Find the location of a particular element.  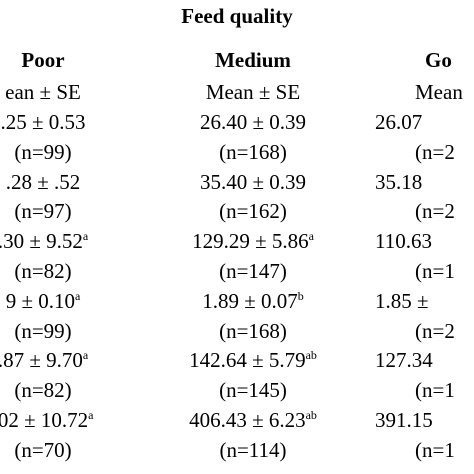

cell-good: 391.15 is located at coordinates (424, 420).